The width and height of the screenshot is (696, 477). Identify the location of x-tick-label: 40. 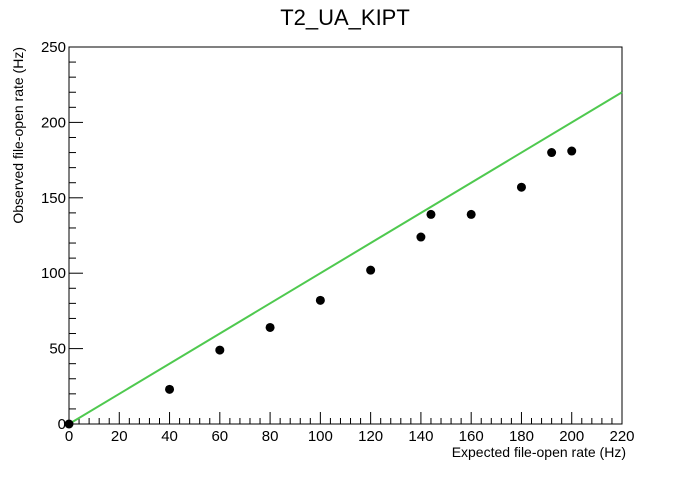
(169, 436).